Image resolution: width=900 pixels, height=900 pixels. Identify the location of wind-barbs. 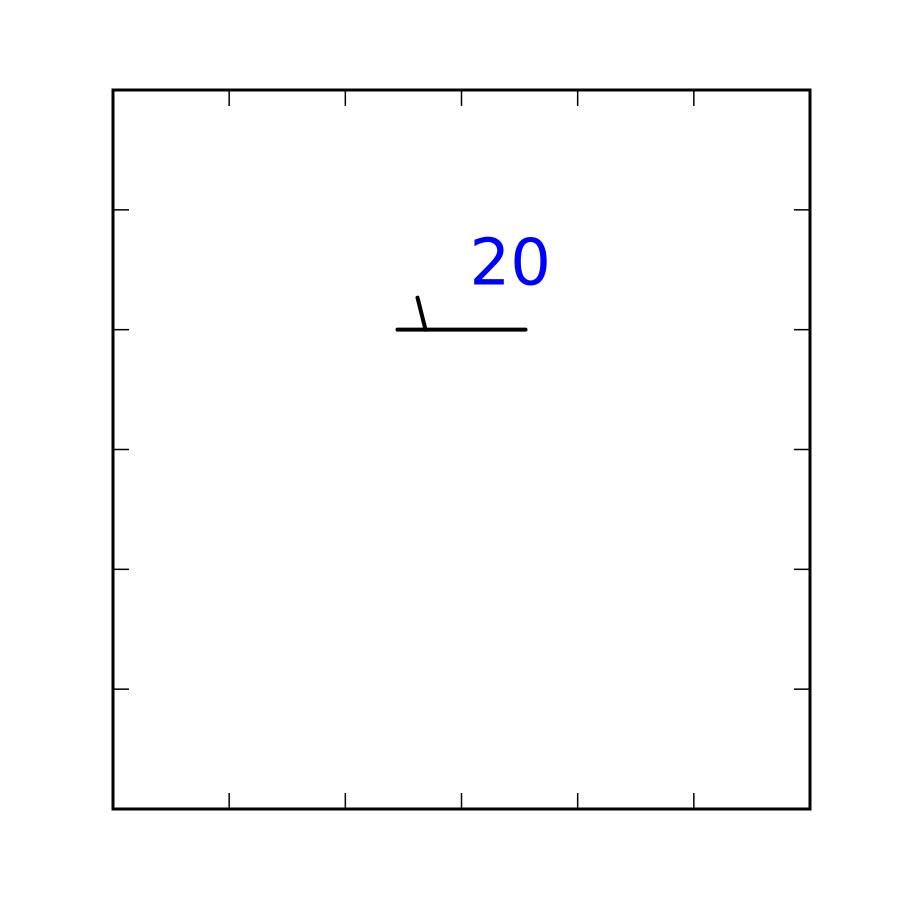
(461, 313).